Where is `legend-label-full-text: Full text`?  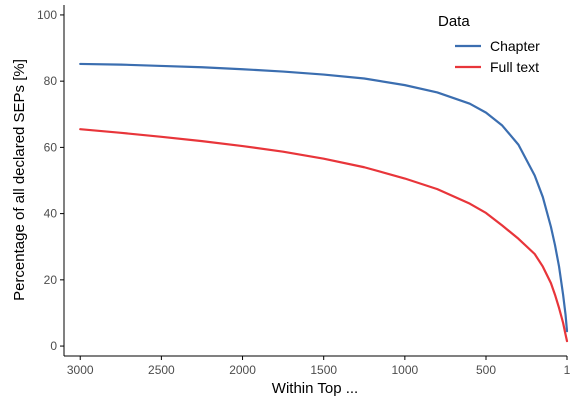 legend-label-full-text: Full text is located at coordinates (514, 67).